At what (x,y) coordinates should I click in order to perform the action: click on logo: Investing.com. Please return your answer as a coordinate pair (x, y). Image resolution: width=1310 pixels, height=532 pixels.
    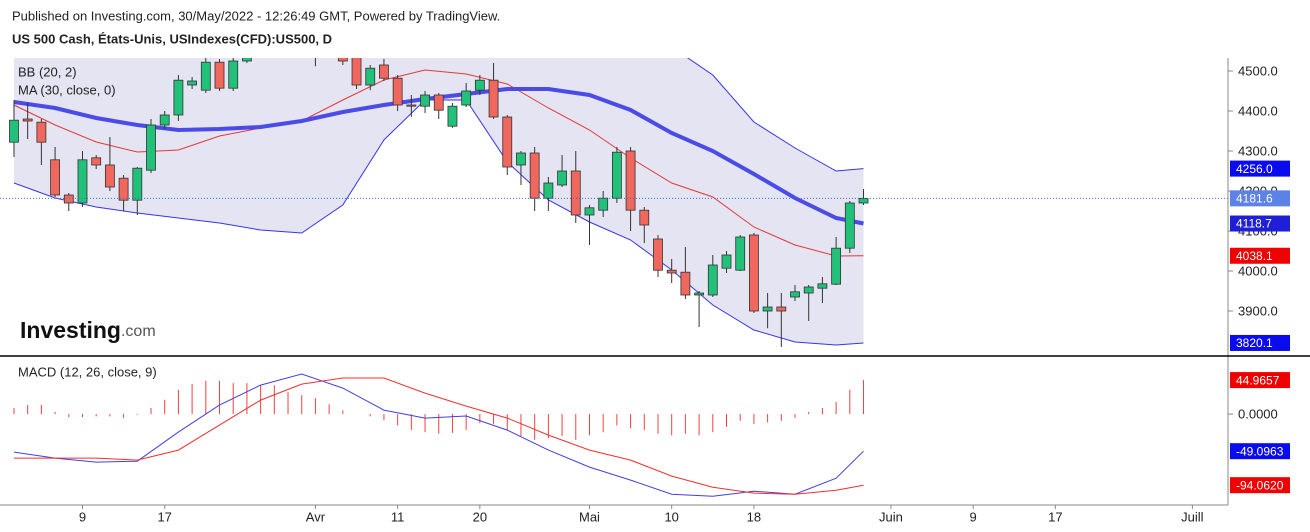
    Looking at the image, I should click on (88, 330).